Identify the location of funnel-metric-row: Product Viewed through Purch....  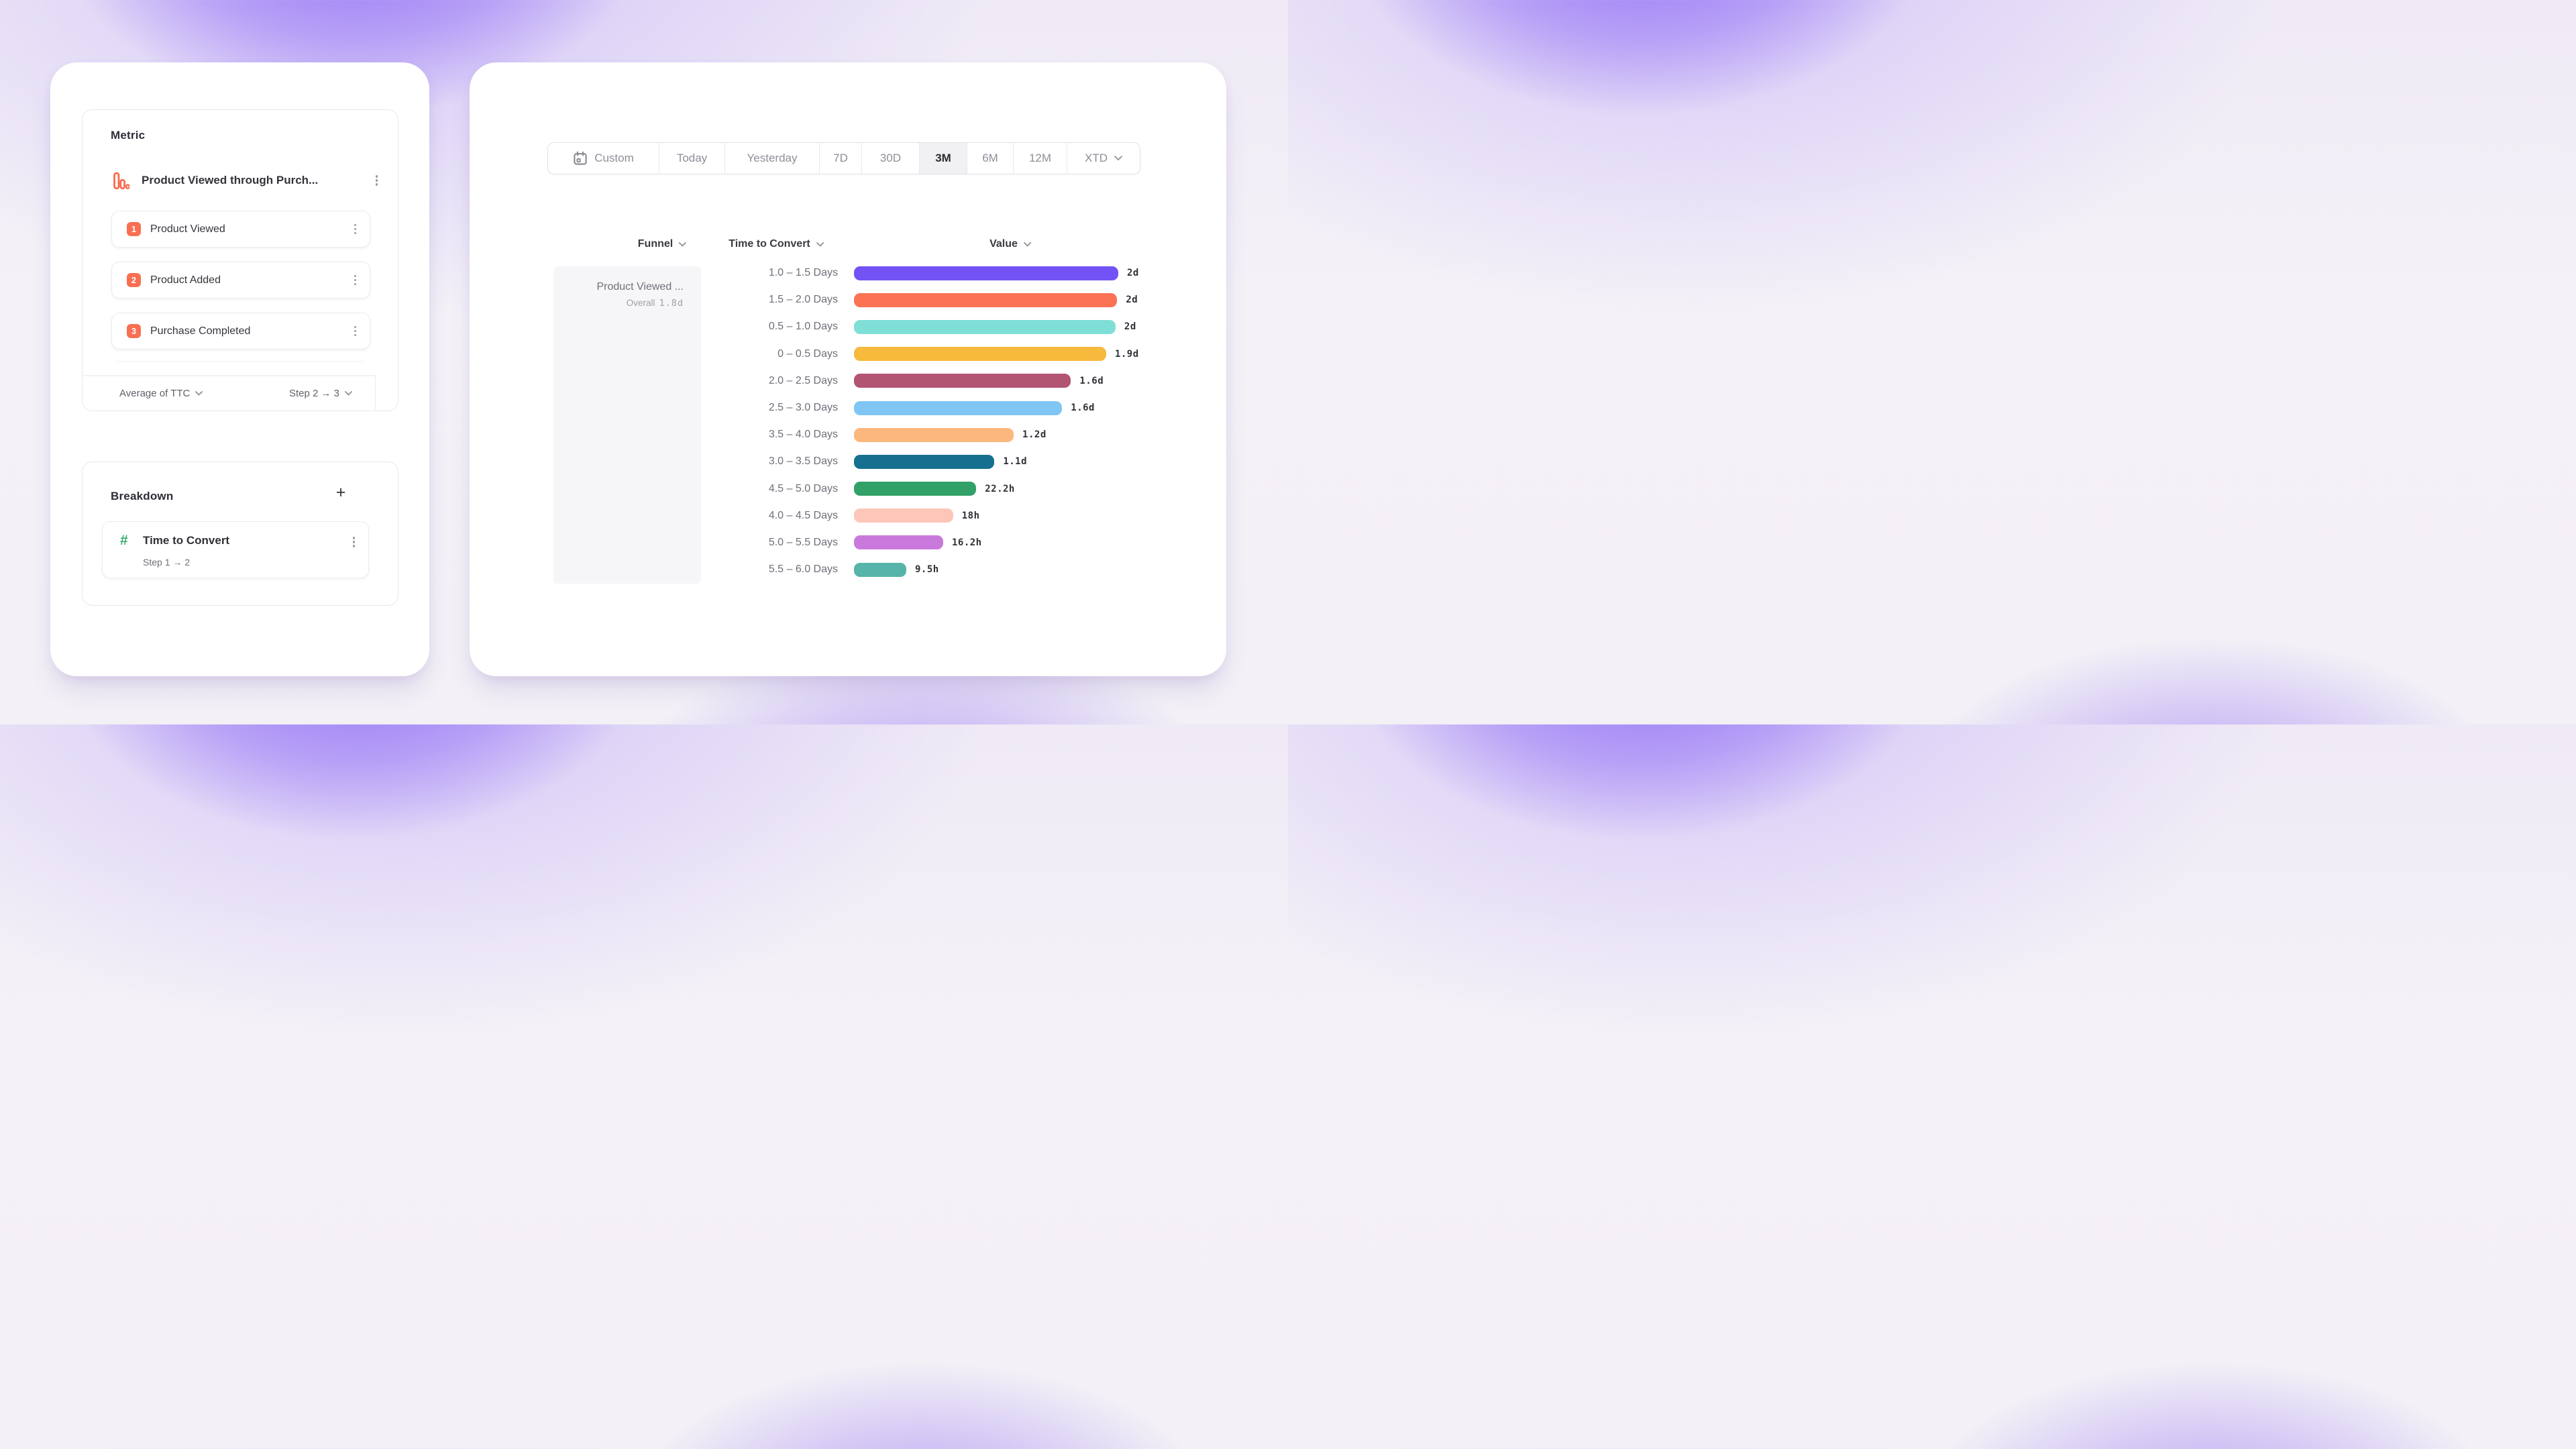
(246, 180).